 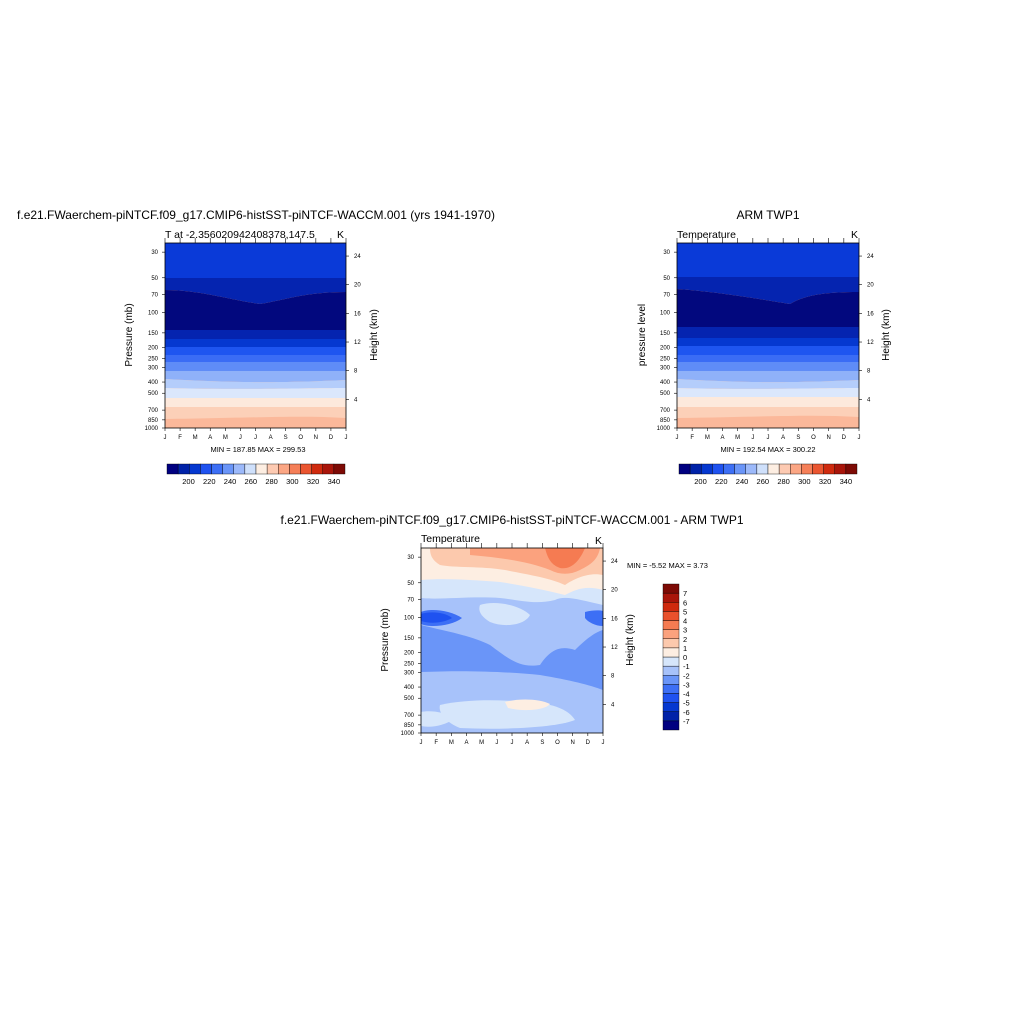 What do you see at coordinates (129, 334) in the screenshot?
I see `panel-model-ylabel-left: Pressure (mb)` at bounding box center [129, 334].